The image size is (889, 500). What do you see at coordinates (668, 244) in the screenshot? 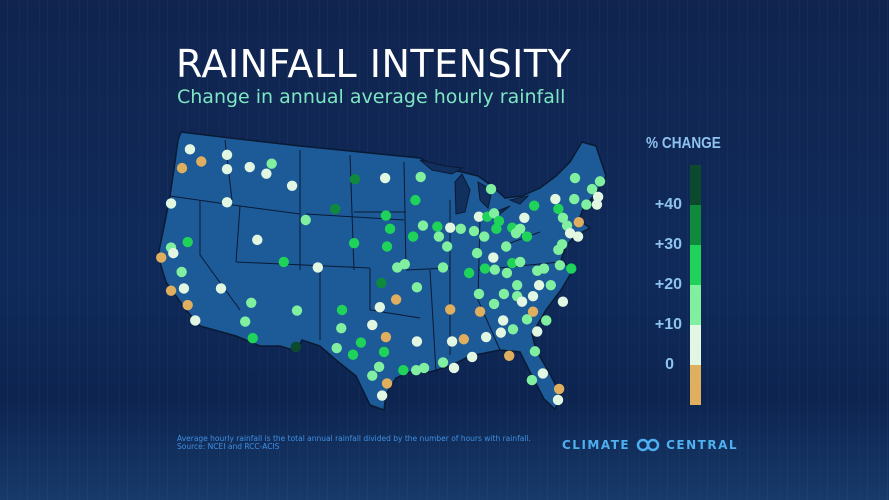
I see `legend-label-30: +30` at bounding box center [668, 244].